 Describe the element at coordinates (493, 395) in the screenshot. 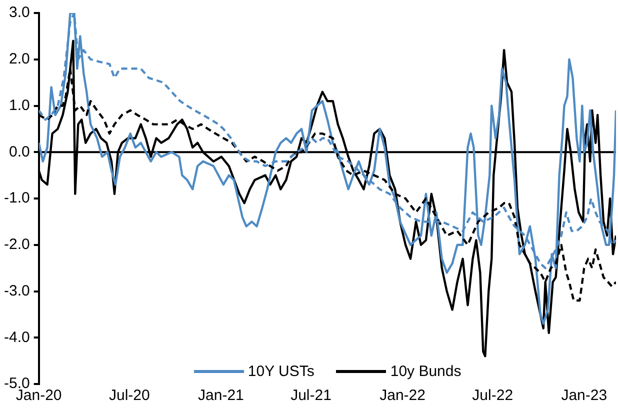

I see `x-tick-label: Jul-22` at that location.